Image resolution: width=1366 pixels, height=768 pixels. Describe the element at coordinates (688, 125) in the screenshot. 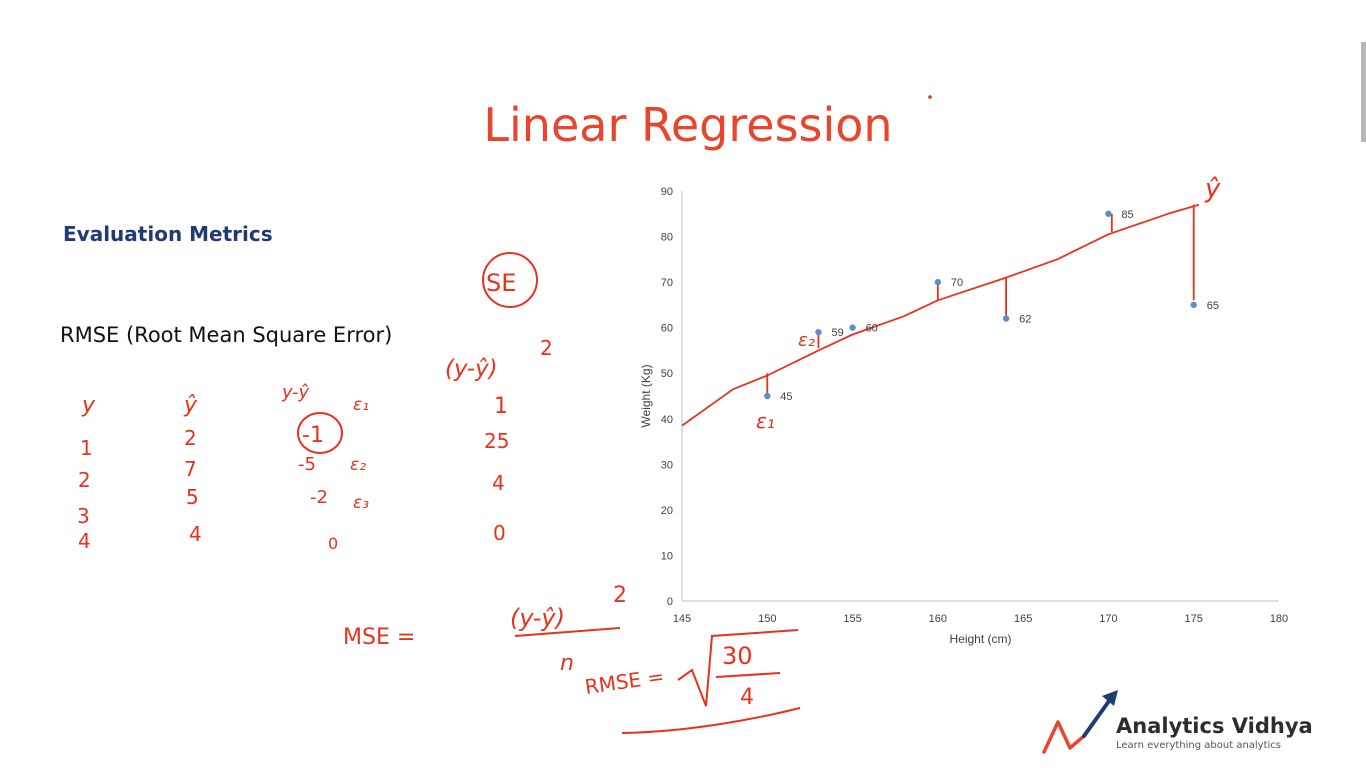

I see `slide-title: Linear Regression` at that location.